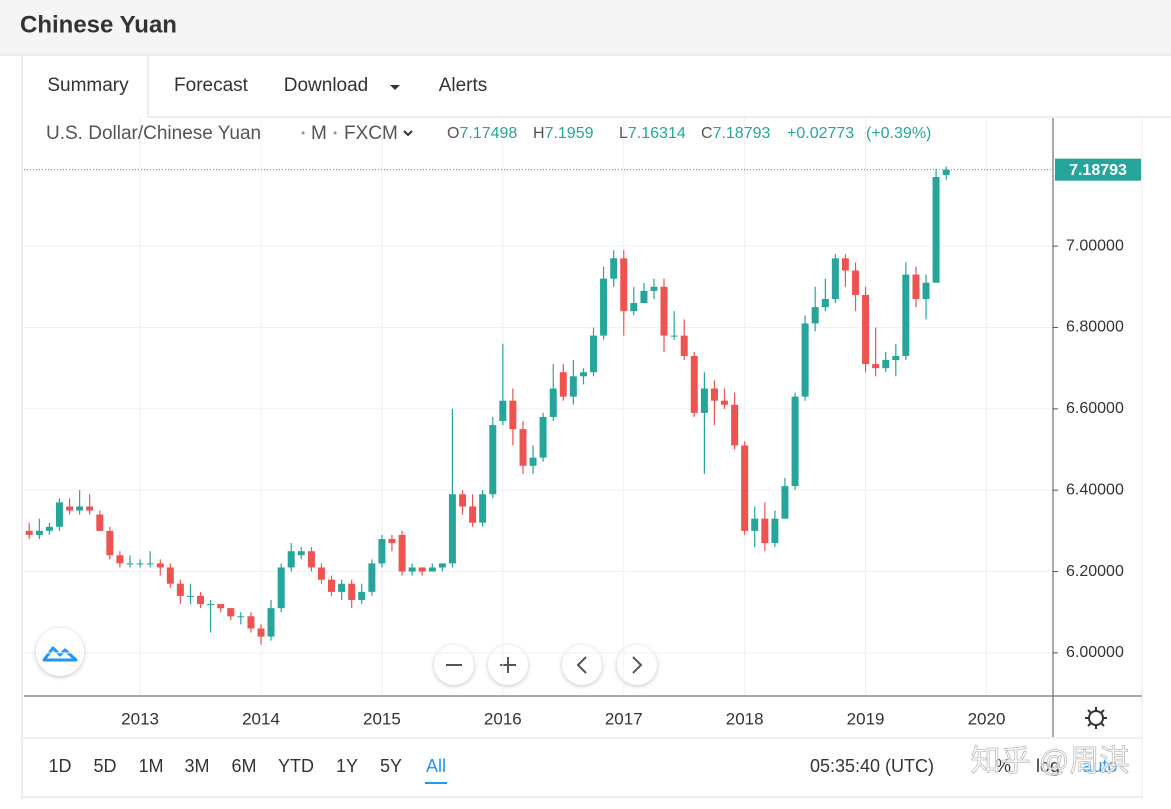 The image size is (1171, 809). What do you see at coordinates (382, 718) in the screenshot?
I see `x-tick-label: 2015` at bounding box center [382, 718].